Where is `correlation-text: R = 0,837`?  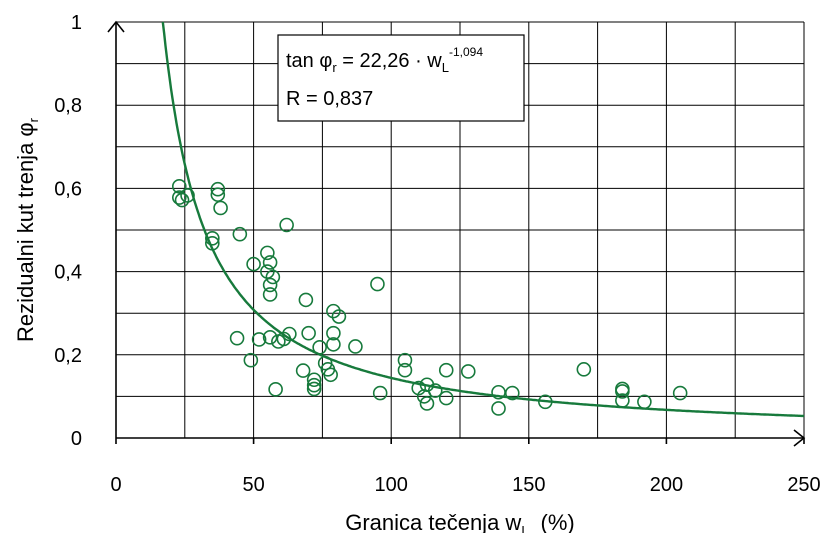 correlation-text: R = 0,837 is located at coordinates (329, 99).